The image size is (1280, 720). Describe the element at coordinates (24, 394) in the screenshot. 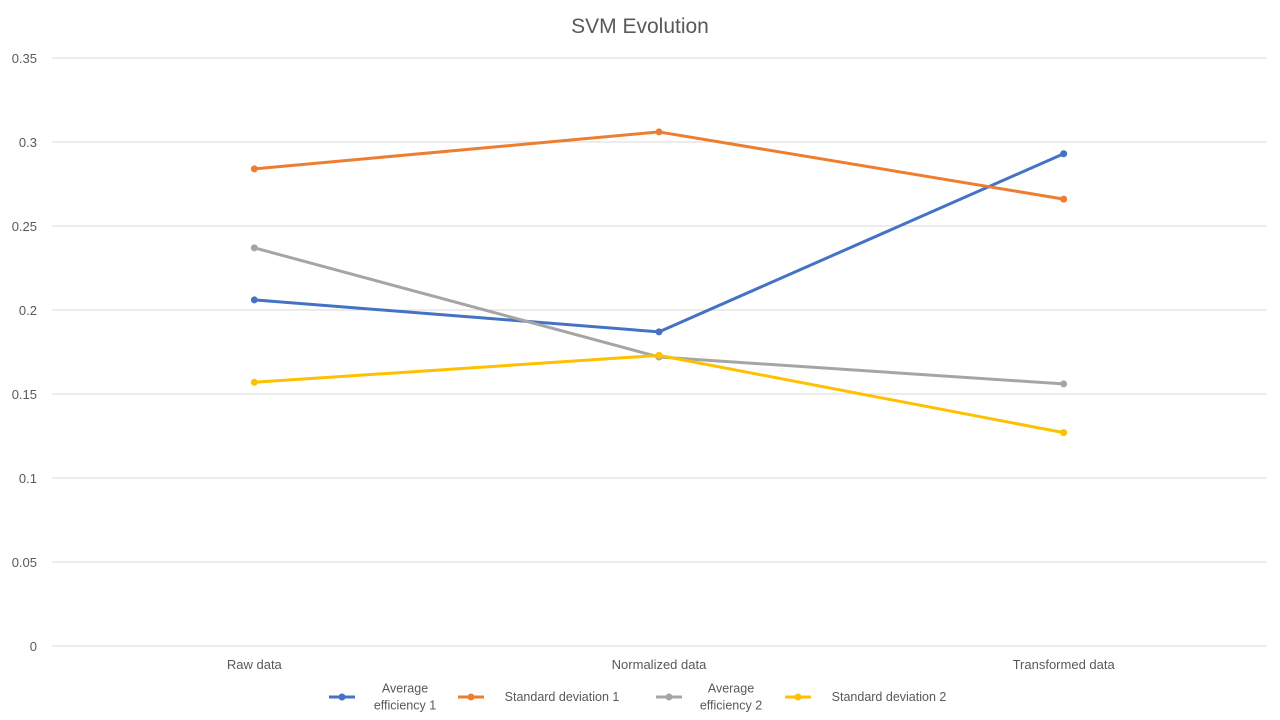

I see `y-tick-label: 0.15` at that location.